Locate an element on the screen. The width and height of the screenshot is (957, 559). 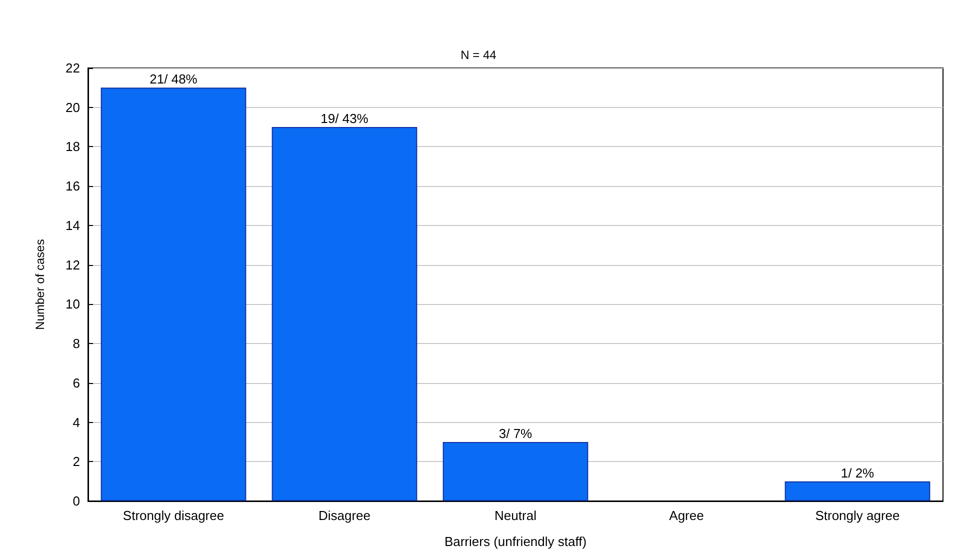
x-axis-title: Barriers (unfriendly staff) is located at coordinates (515, 541).